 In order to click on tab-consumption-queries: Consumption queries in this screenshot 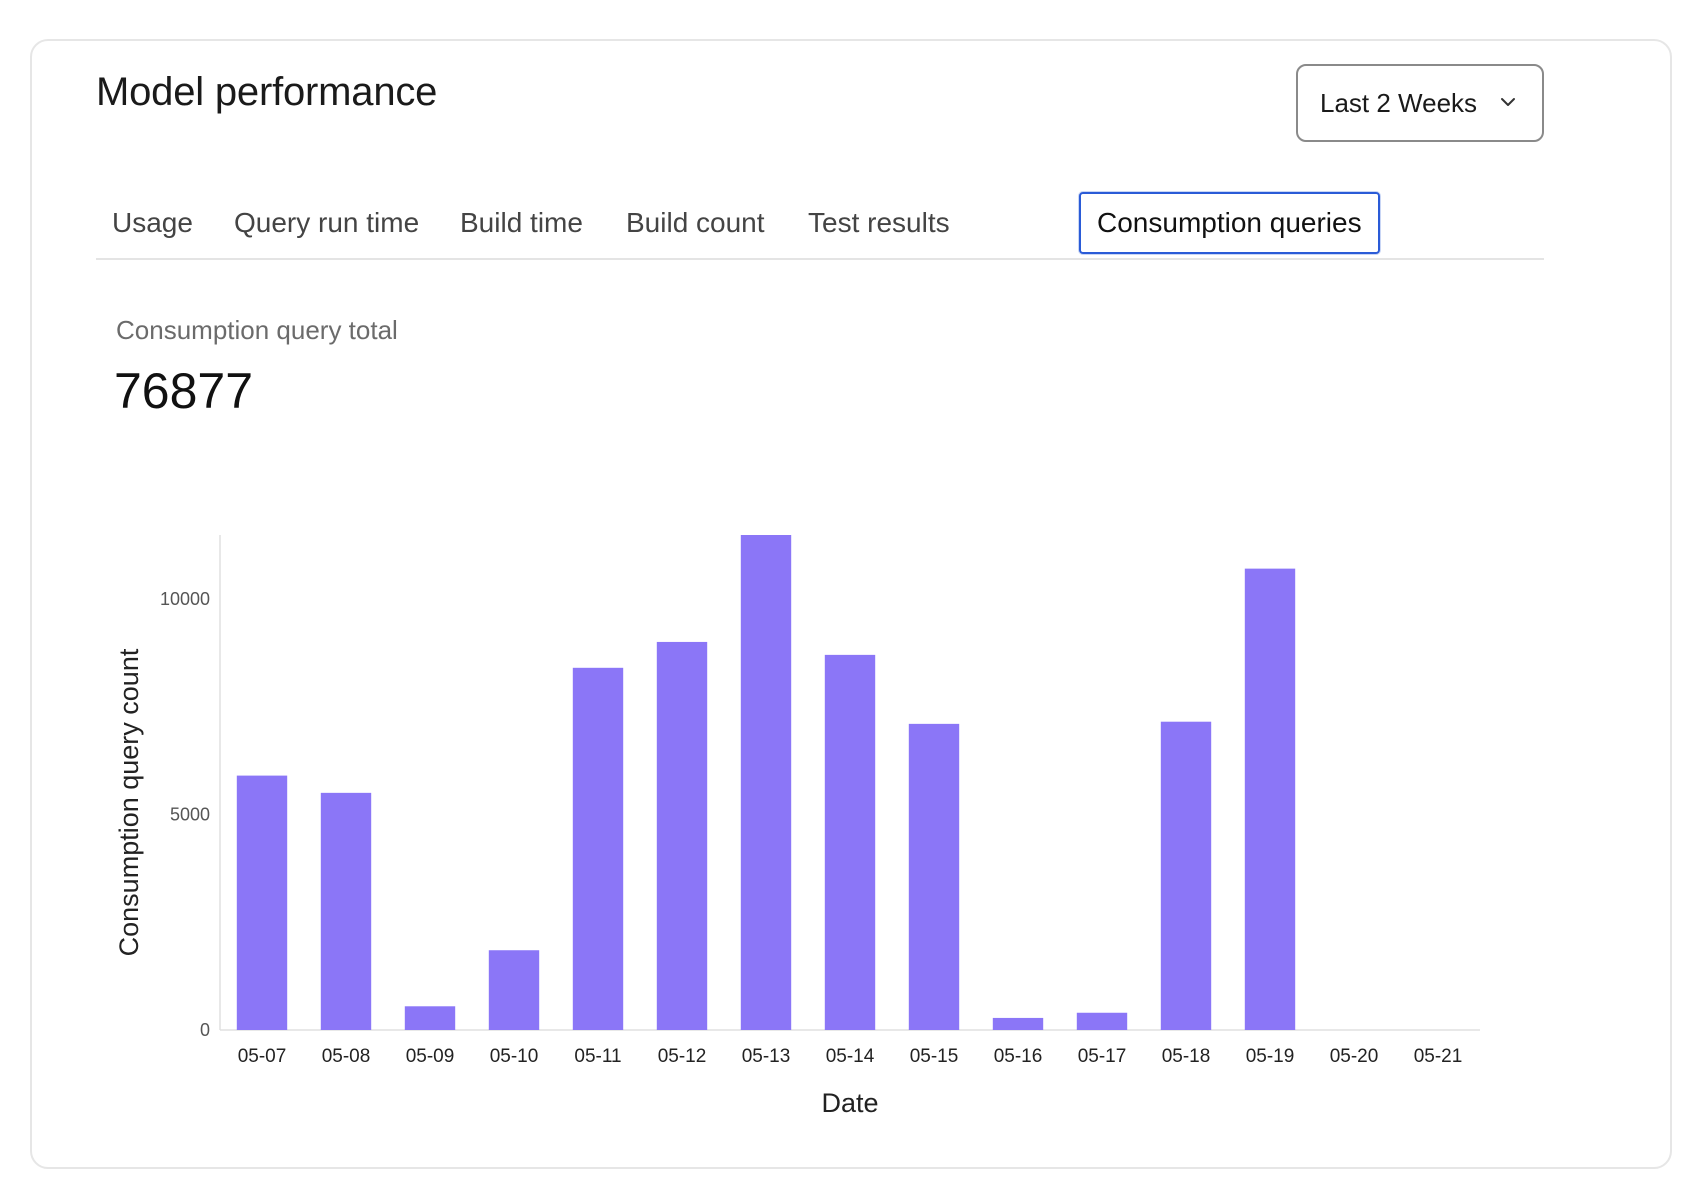, I will do `click(1229, 223)`.